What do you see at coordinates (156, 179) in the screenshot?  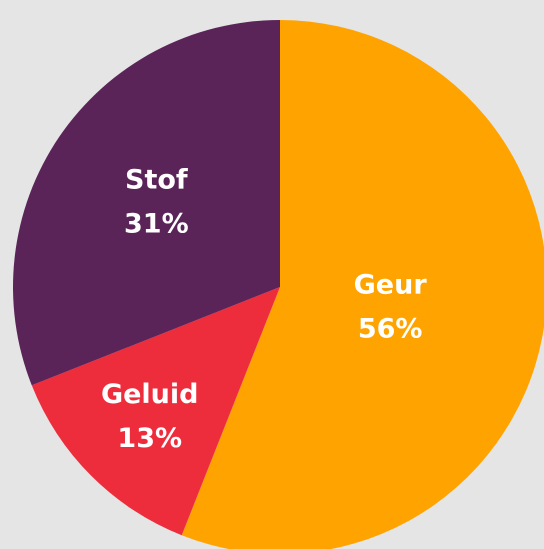 I see `slice-label: Stof` at bounding box center [156, 179].